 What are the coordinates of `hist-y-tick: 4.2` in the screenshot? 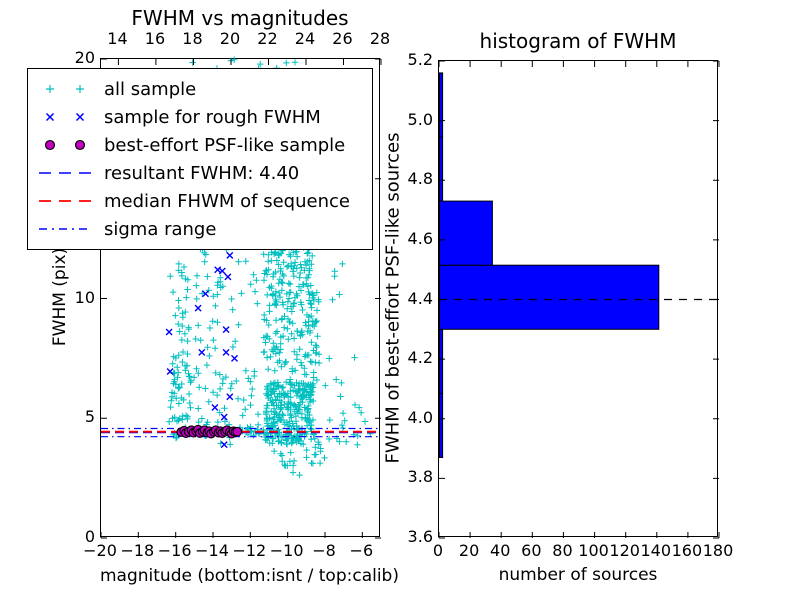 It's located at (420, 358).